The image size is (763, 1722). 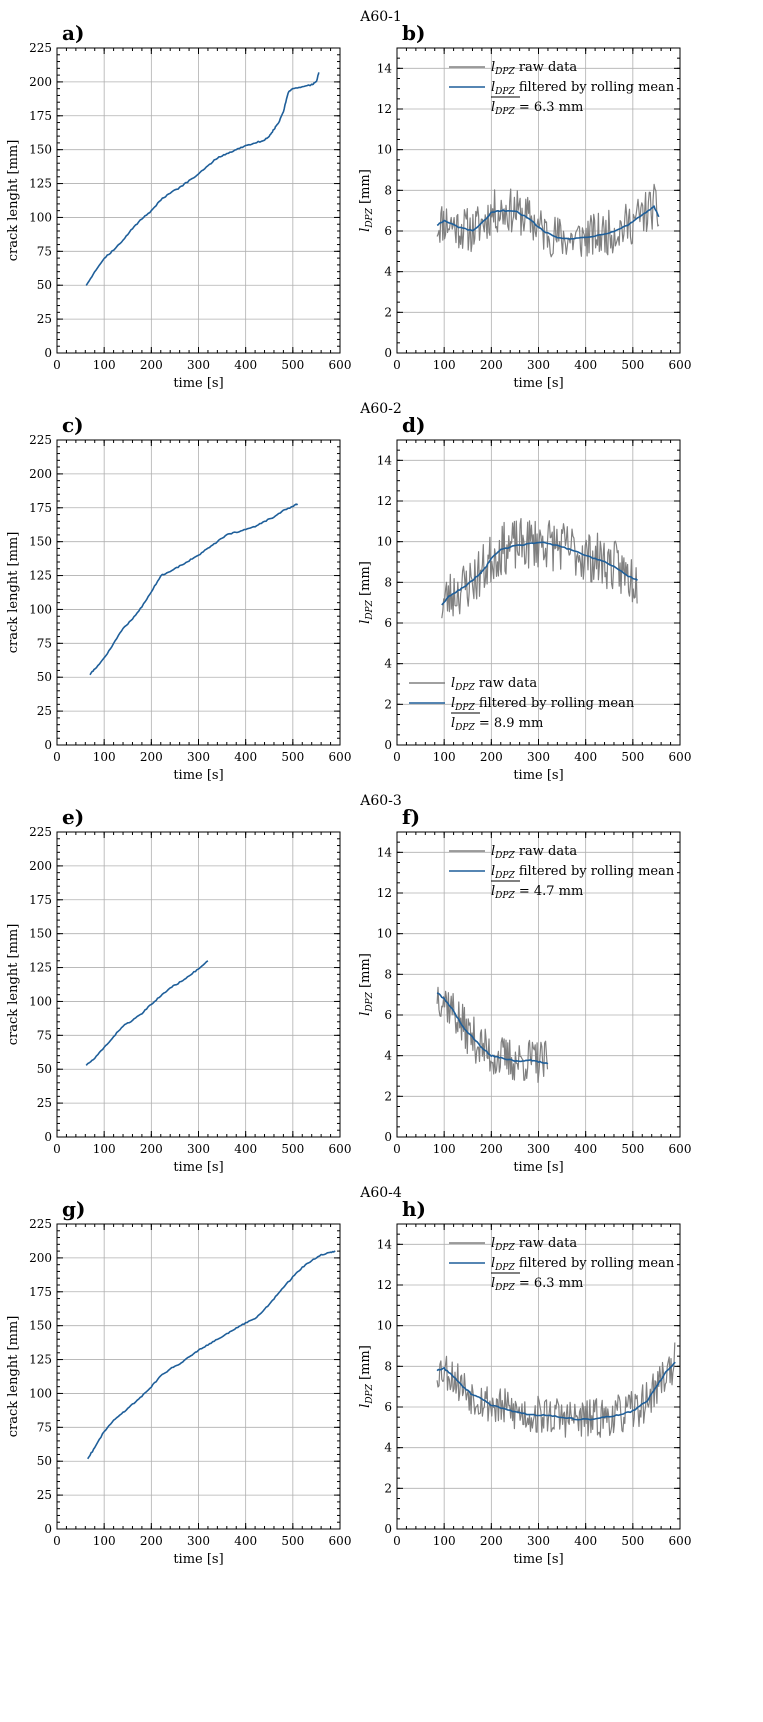 I want to click on y-axis-label: lDPZ [mm], so click(x=366, y=592).